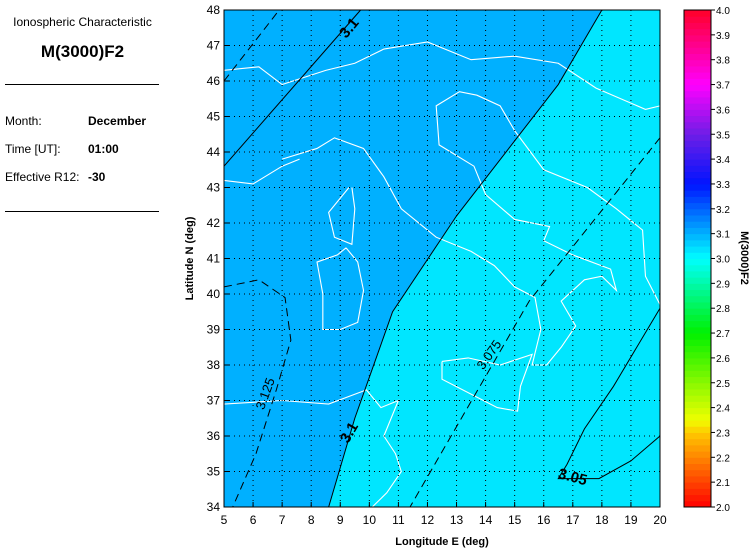  I want to click on y-tick-label: 38, so click(214, 365).